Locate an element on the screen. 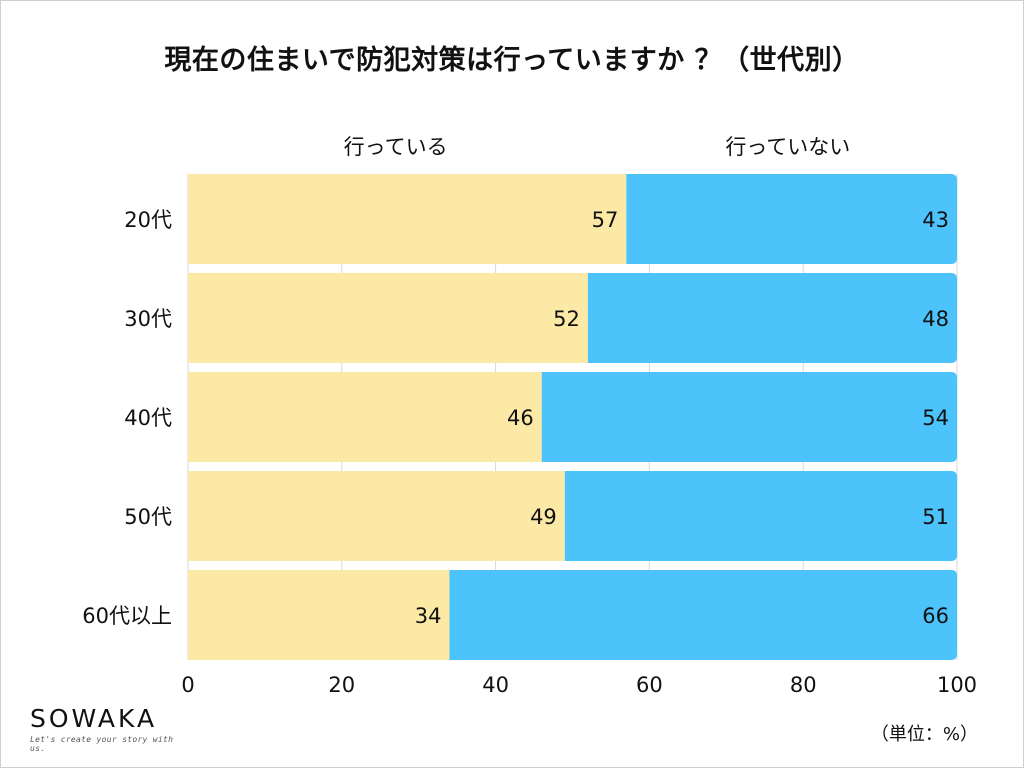 The image size is (1024, 768). value-label-0-3: 49 is located at coordinates (543, 517).